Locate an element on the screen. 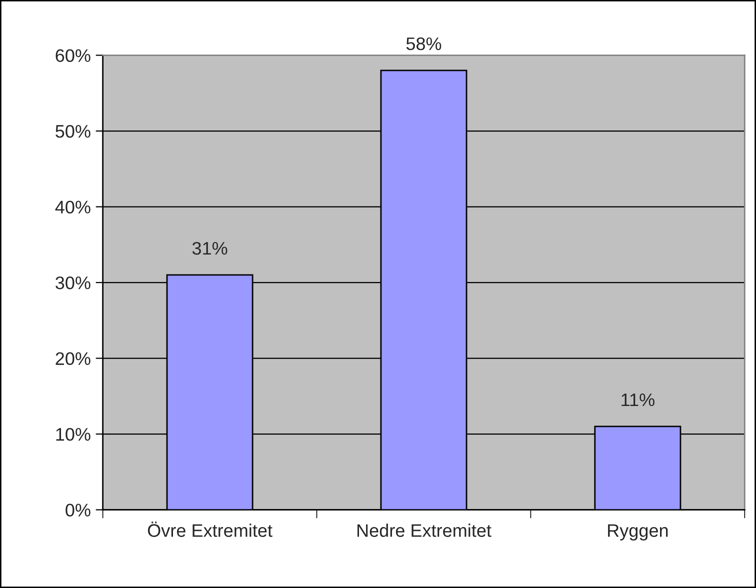  data-label: 58% is located at coordinates (424, 43).